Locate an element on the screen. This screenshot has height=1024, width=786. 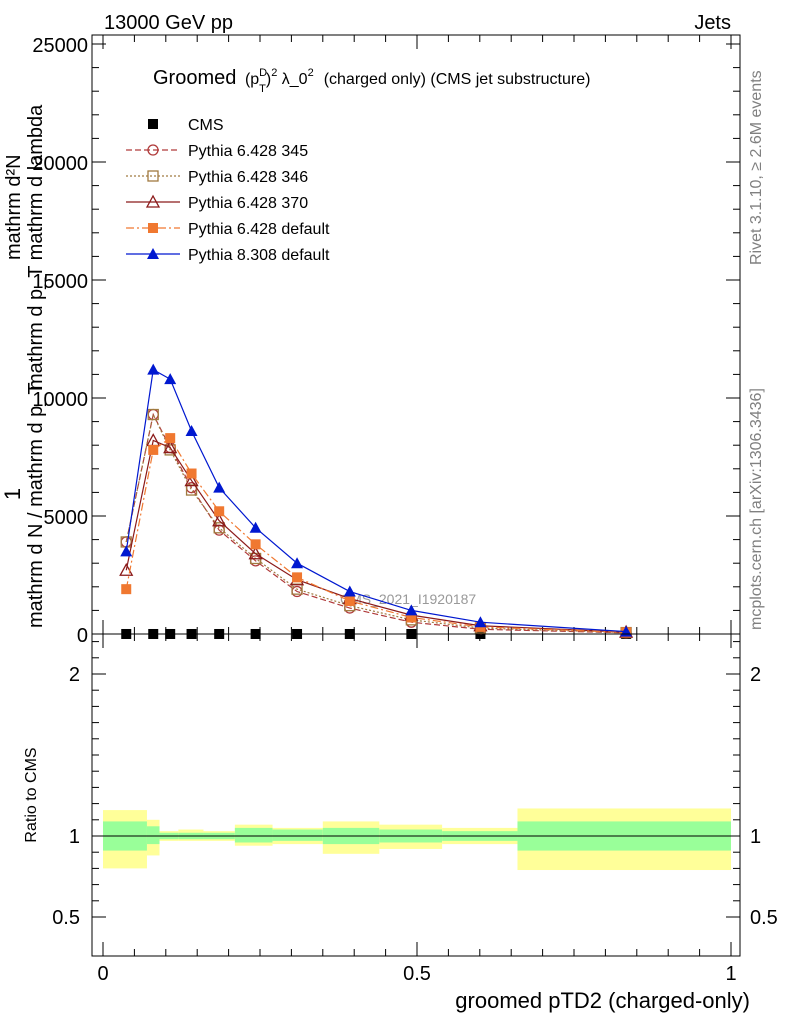
mcplots-label: mcplots.cern.ch [arXiv:1306.3436] is located at coordinates (756, 509).